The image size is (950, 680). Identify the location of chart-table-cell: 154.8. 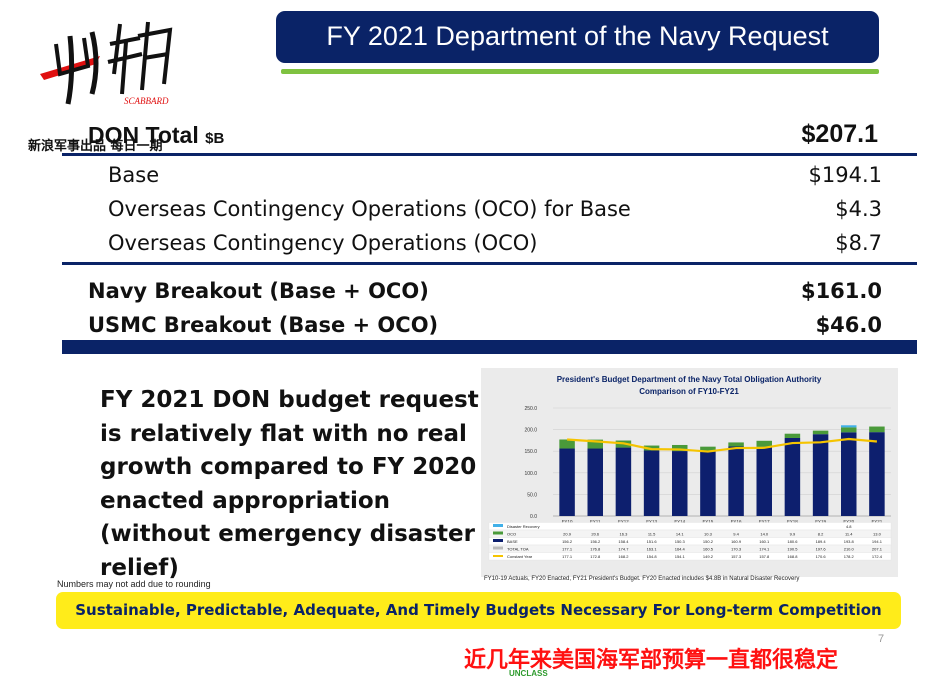
(652, 556).